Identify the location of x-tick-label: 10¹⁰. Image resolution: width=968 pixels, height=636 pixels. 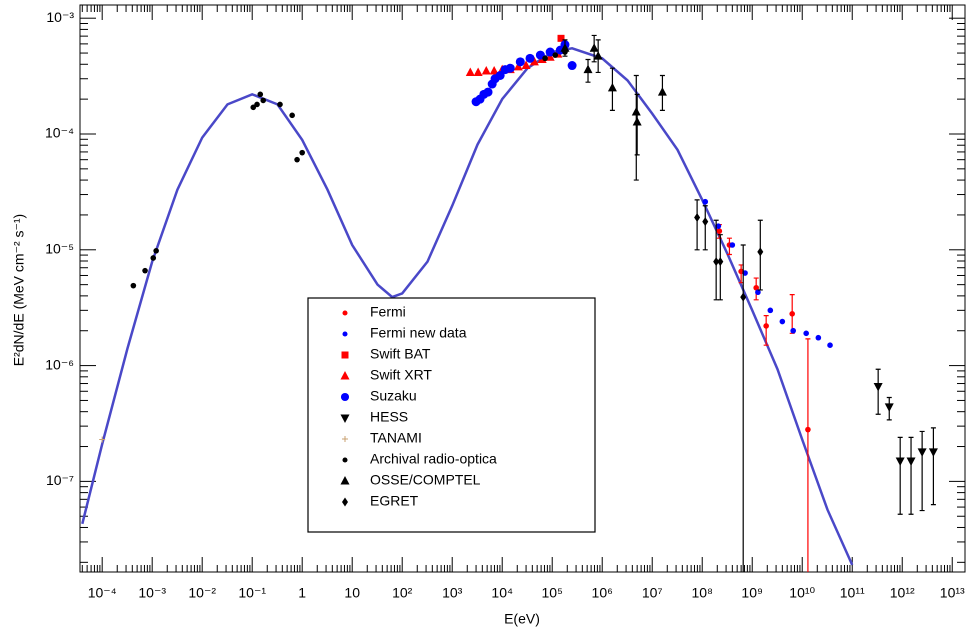
(802, 593).